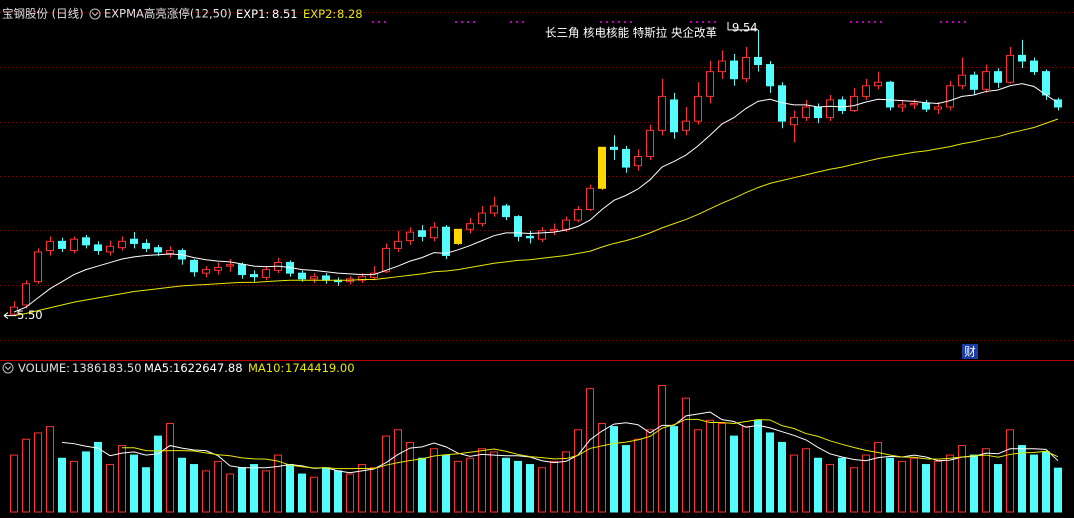 The width and height of the screenshot is (1074, 518). Describe the element at coordinates (8, 368) in the screenshot. I see `volume-icon` at that location.